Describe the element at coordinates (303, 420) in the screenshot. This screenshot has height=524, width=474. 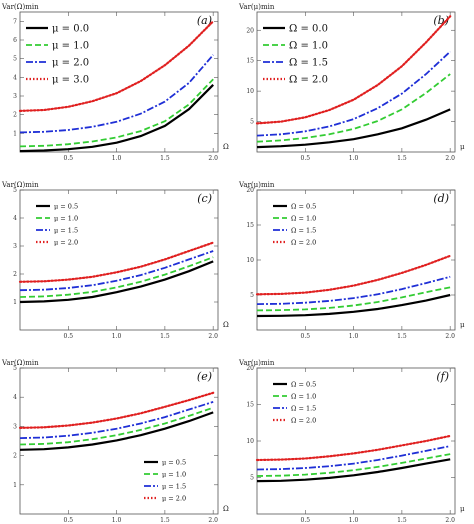
I see `legend-label: Ω = 2.0` at that location.